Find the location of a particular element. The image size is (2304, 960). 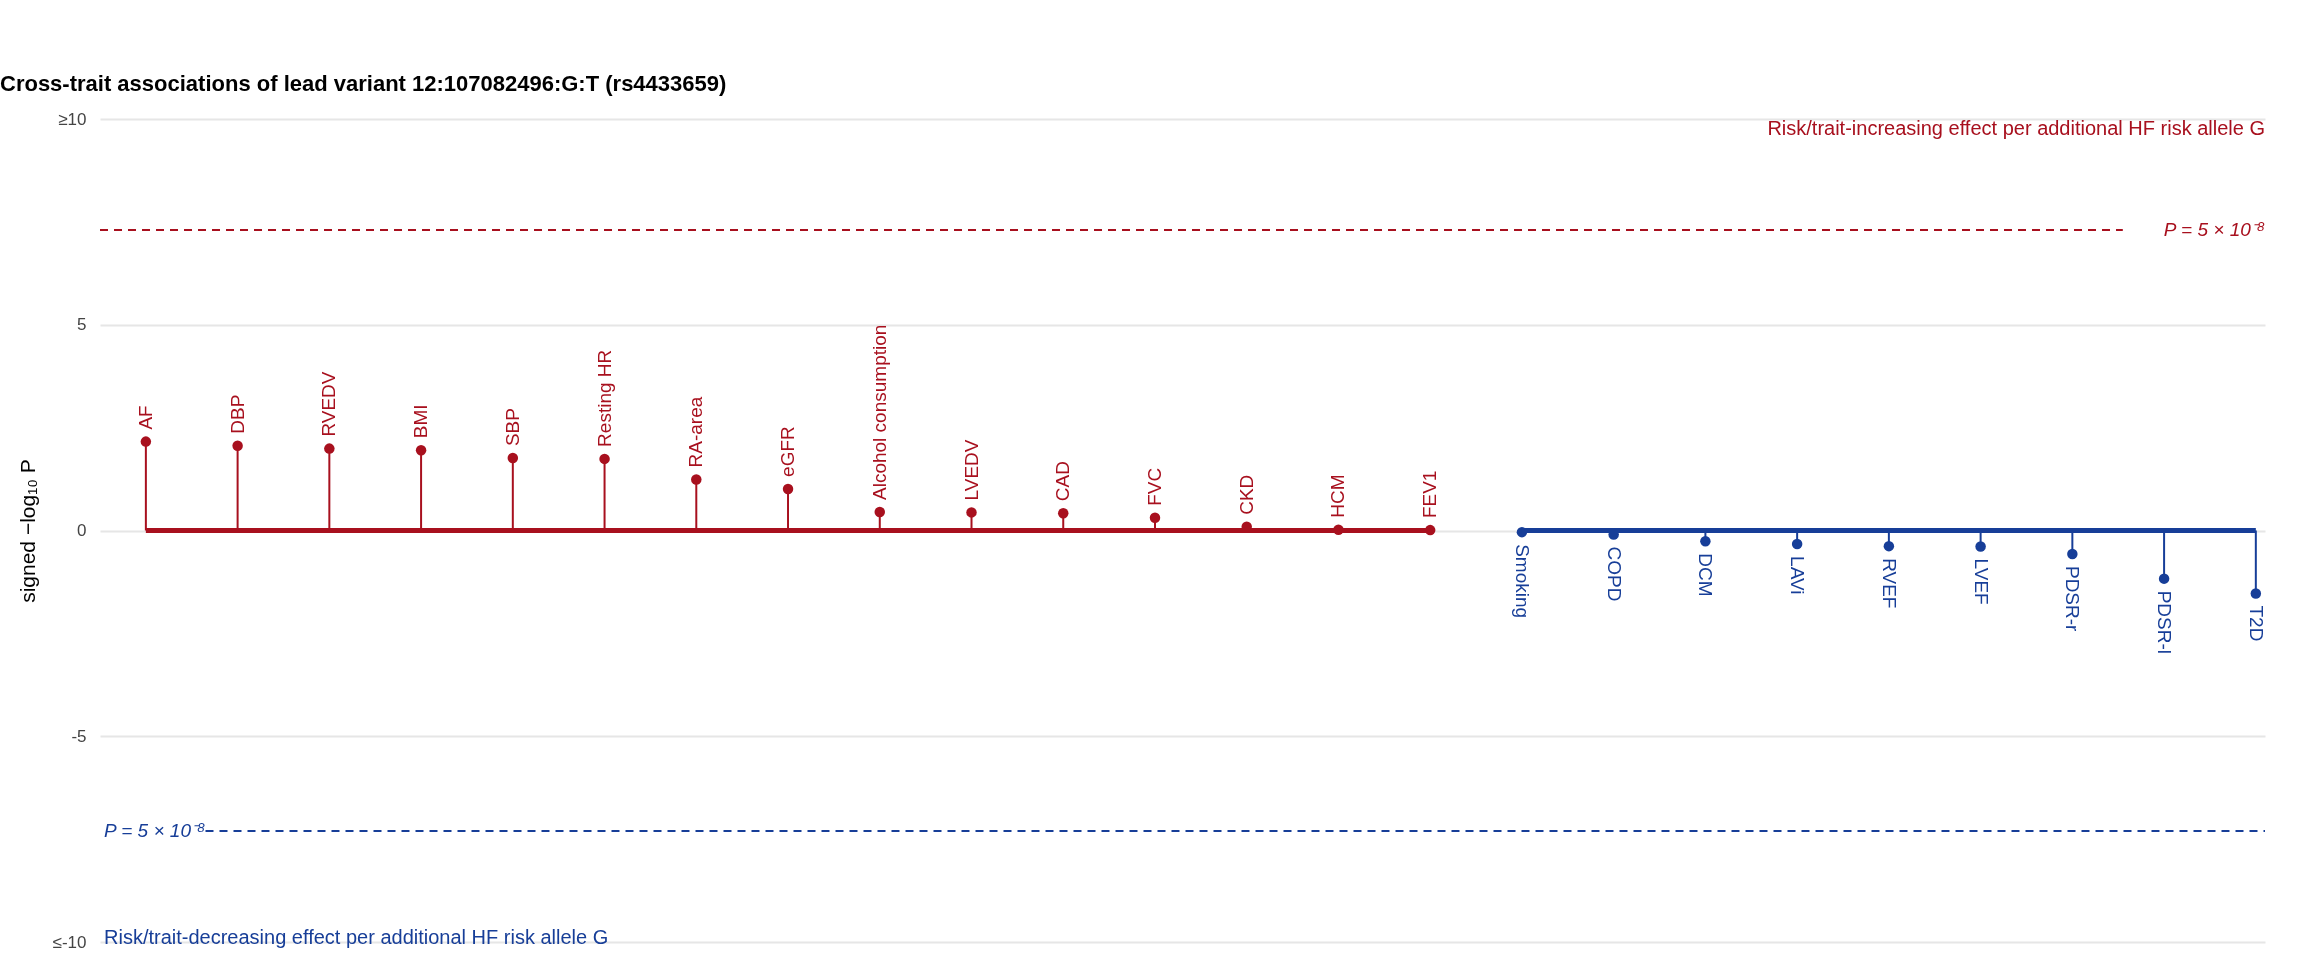

x-tick-label: Alcohol consumption is located at coordinates (879, 412).